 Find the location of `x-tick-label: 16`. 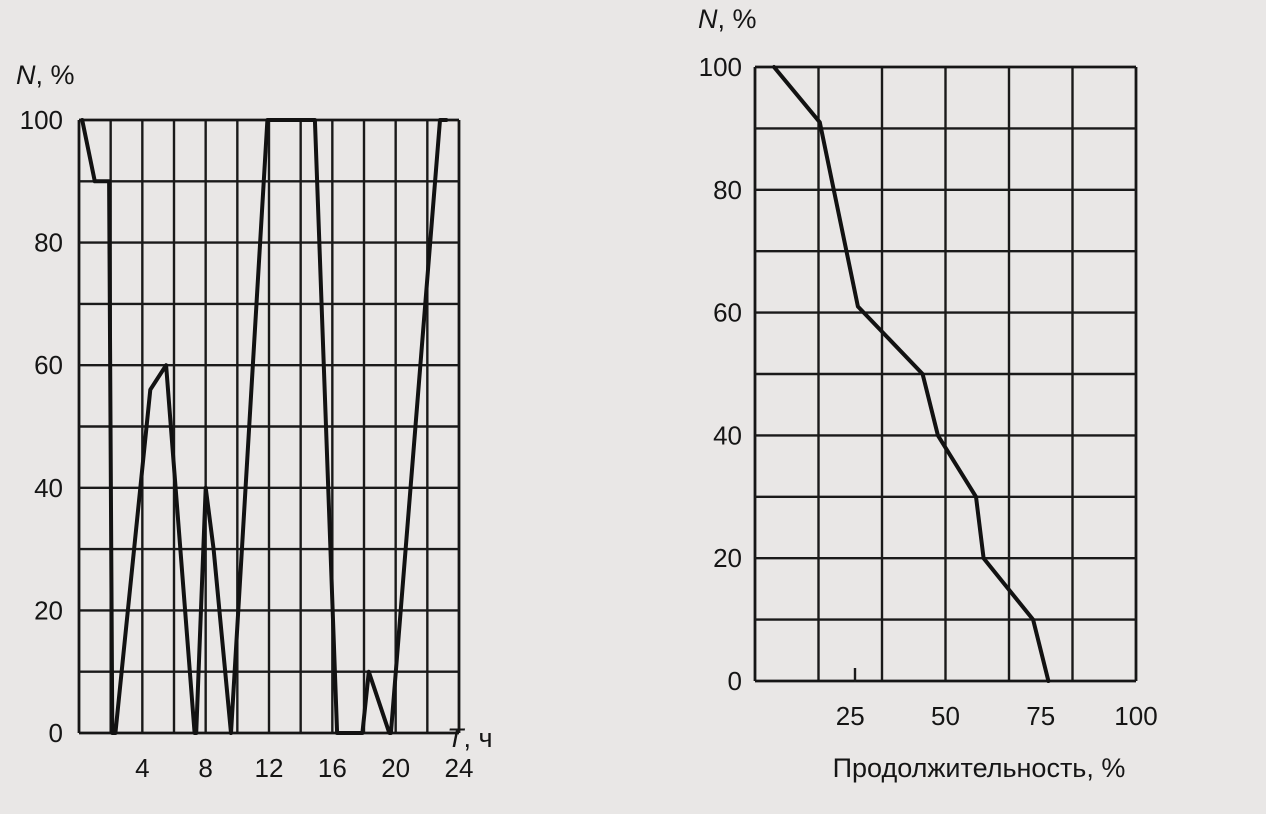

x-tick-label: 16 is located at coordinates (332, 768).